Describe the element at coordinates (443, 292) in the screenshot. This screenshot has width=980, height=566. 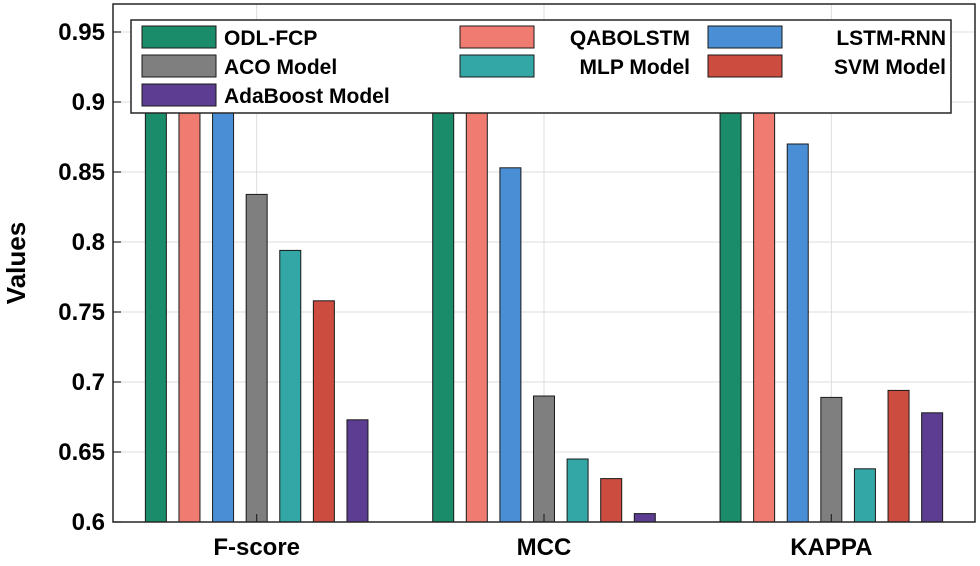
I see `bar-odl-fcp-mcc` at that location.